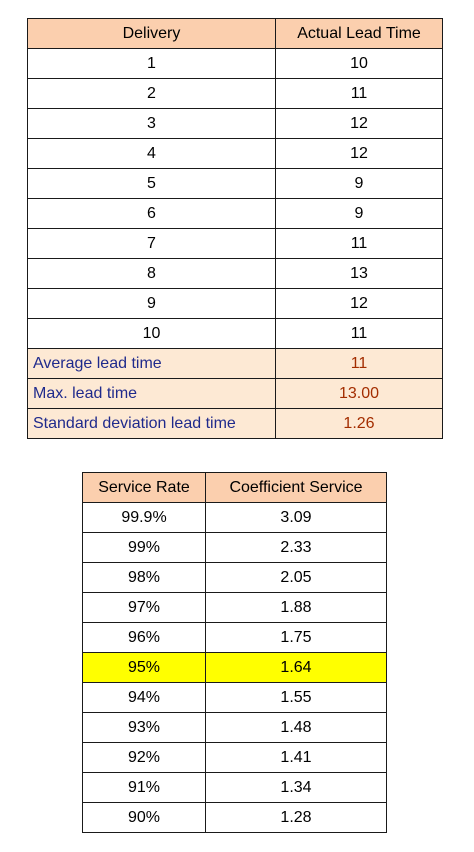 Image resolution: width=474 pixels, height=852 pixels. I want to click on delivery-cell: 8, so click(151, 273).